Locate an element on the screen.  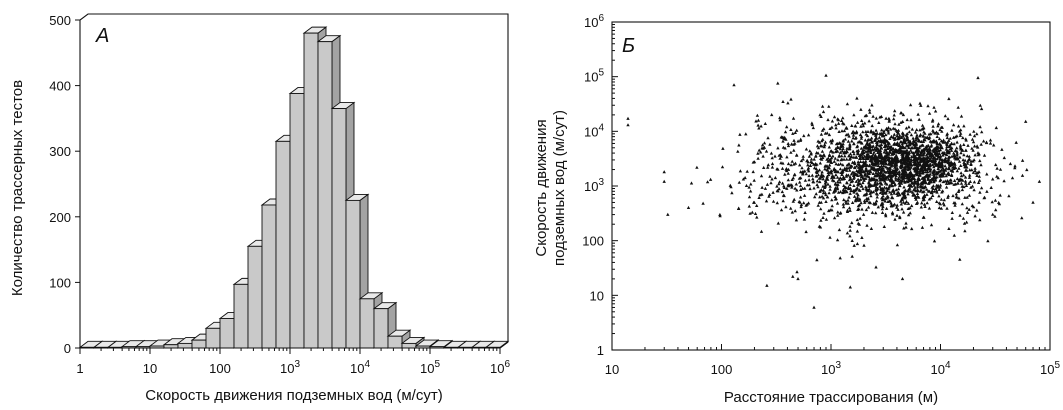
scatter-x-tick-label: 105 is located at coordinates (1050, 368).